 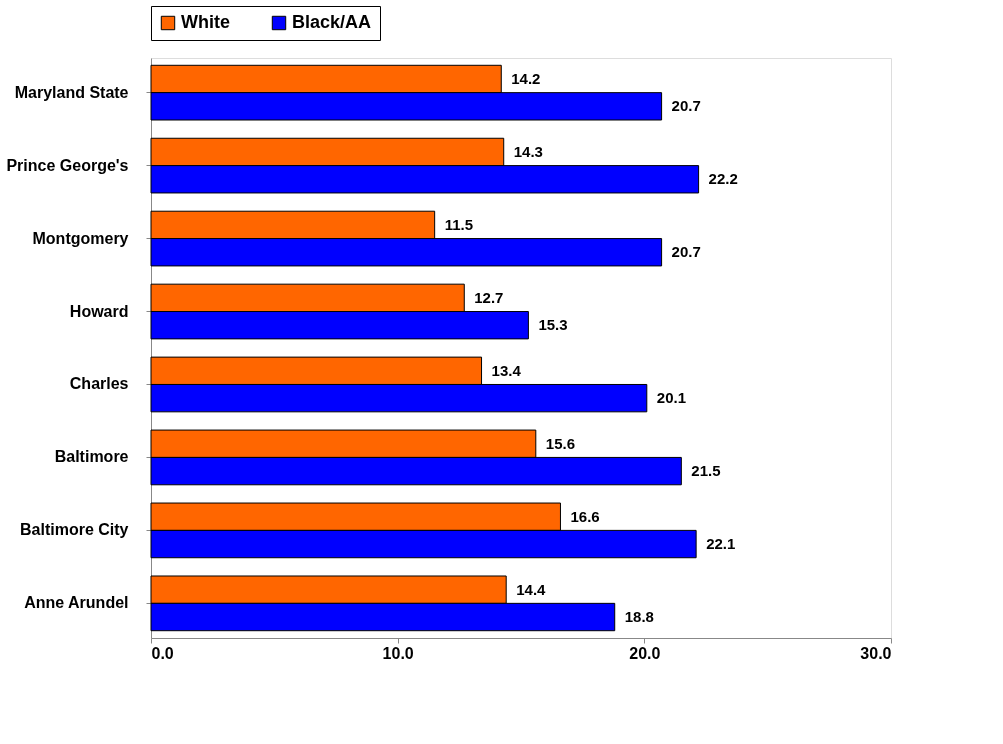 What do you see at coordinates (489, 297) in the screenshot?
I see `data-label: 12.7` at bounding box center [489, 297].